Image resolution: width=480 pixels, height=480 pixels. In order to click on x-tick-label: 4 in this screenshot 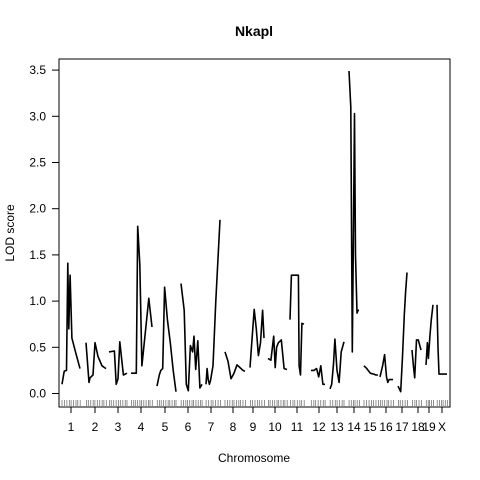, I will do `click(141, 427)`.